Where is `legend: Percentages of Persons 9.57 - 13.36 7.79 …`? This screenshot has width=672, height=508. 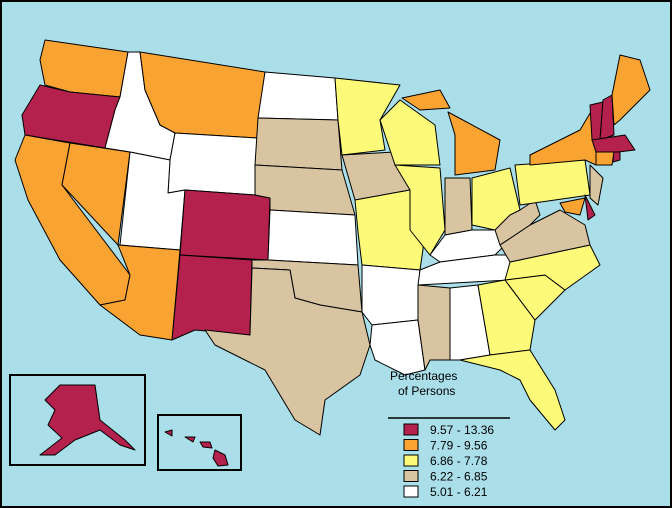 legend: Percentages of Persons 9.57 - 13.36 7.79 … is located at coordinates (449, 434).